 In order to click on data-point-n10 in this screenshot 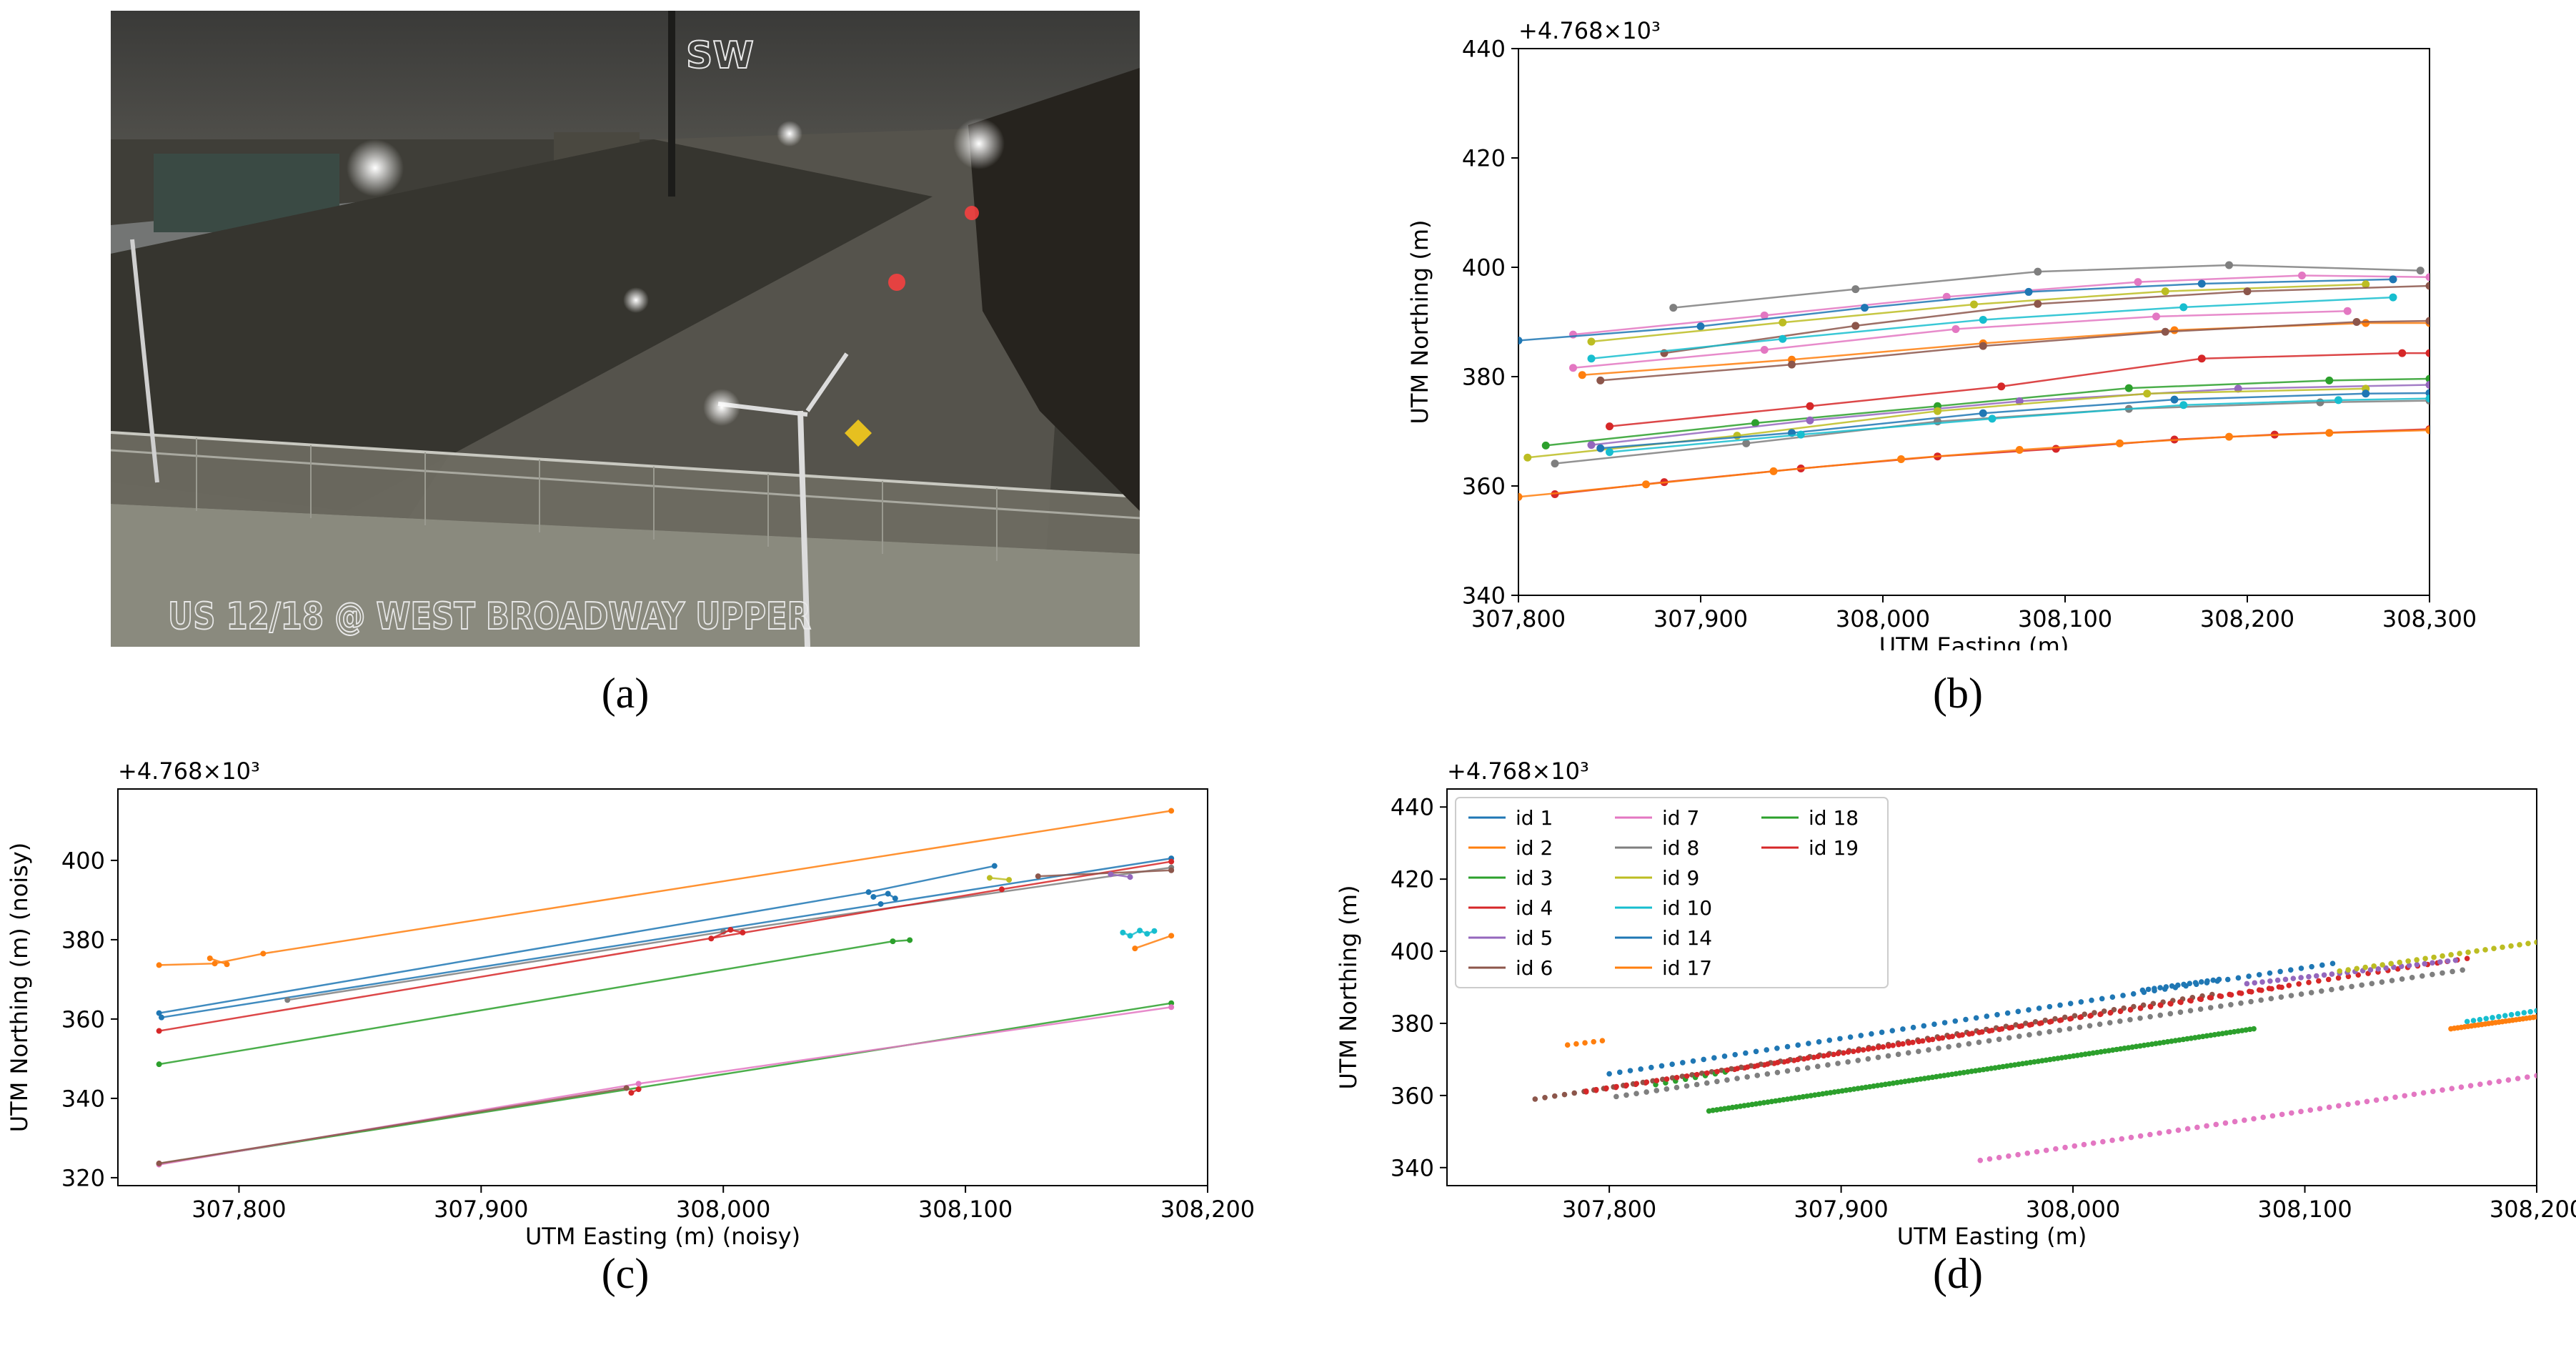, I will do `click(159, 1163)`.